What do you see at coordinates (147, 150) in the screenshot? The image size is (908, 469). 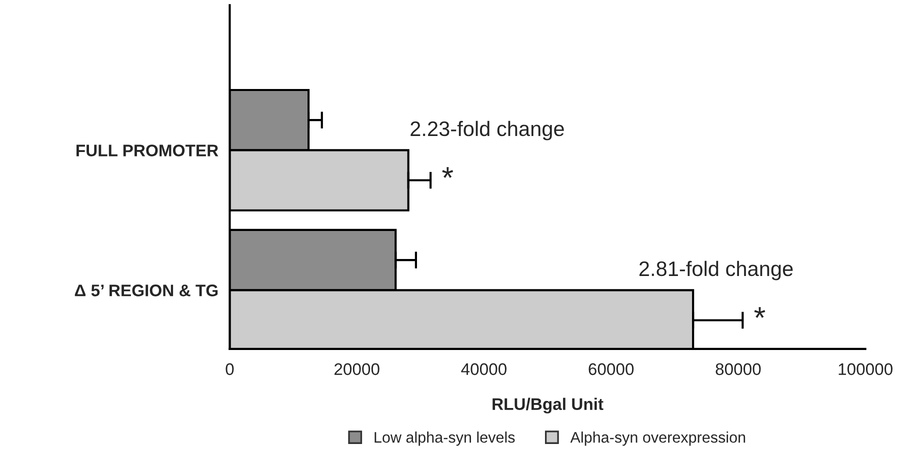 I see `y-tick-label: FULL PROMOTER` at bounding box center [147, 150].